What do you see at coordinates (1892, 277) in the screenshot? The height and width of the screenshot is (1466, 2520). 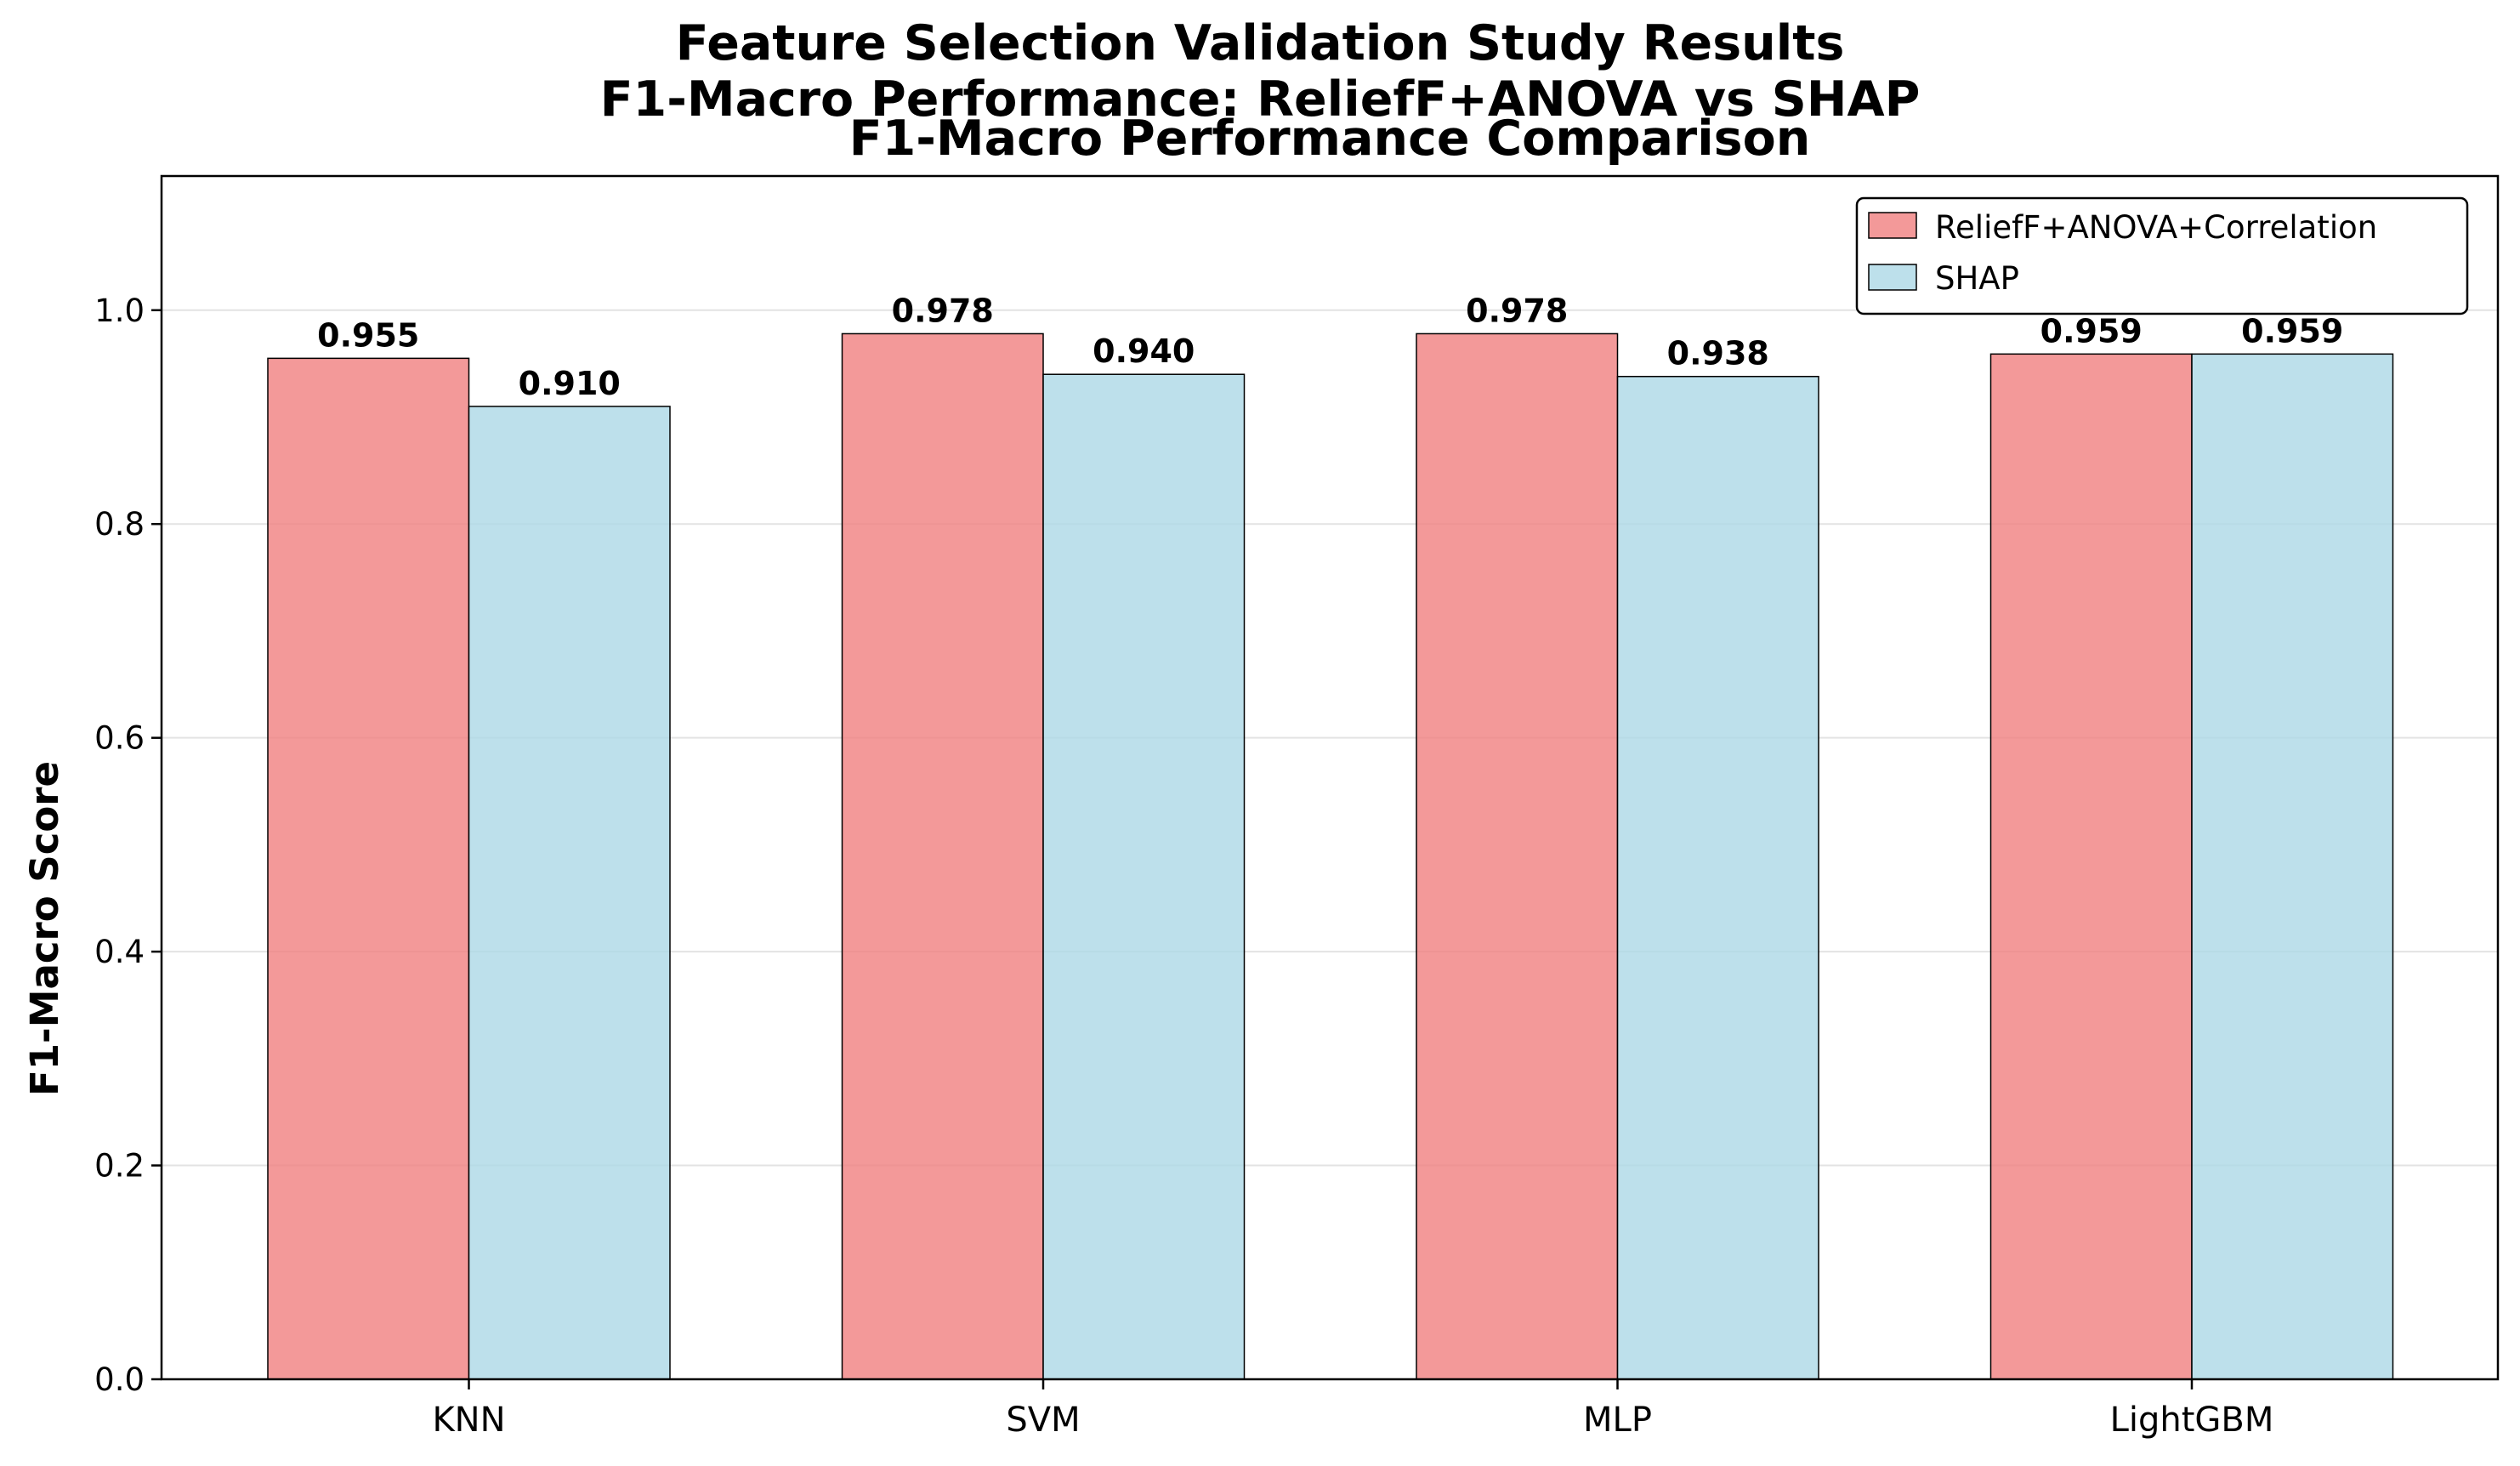 I see `legend-swatch-shap` at bounding box center [1892, 277].